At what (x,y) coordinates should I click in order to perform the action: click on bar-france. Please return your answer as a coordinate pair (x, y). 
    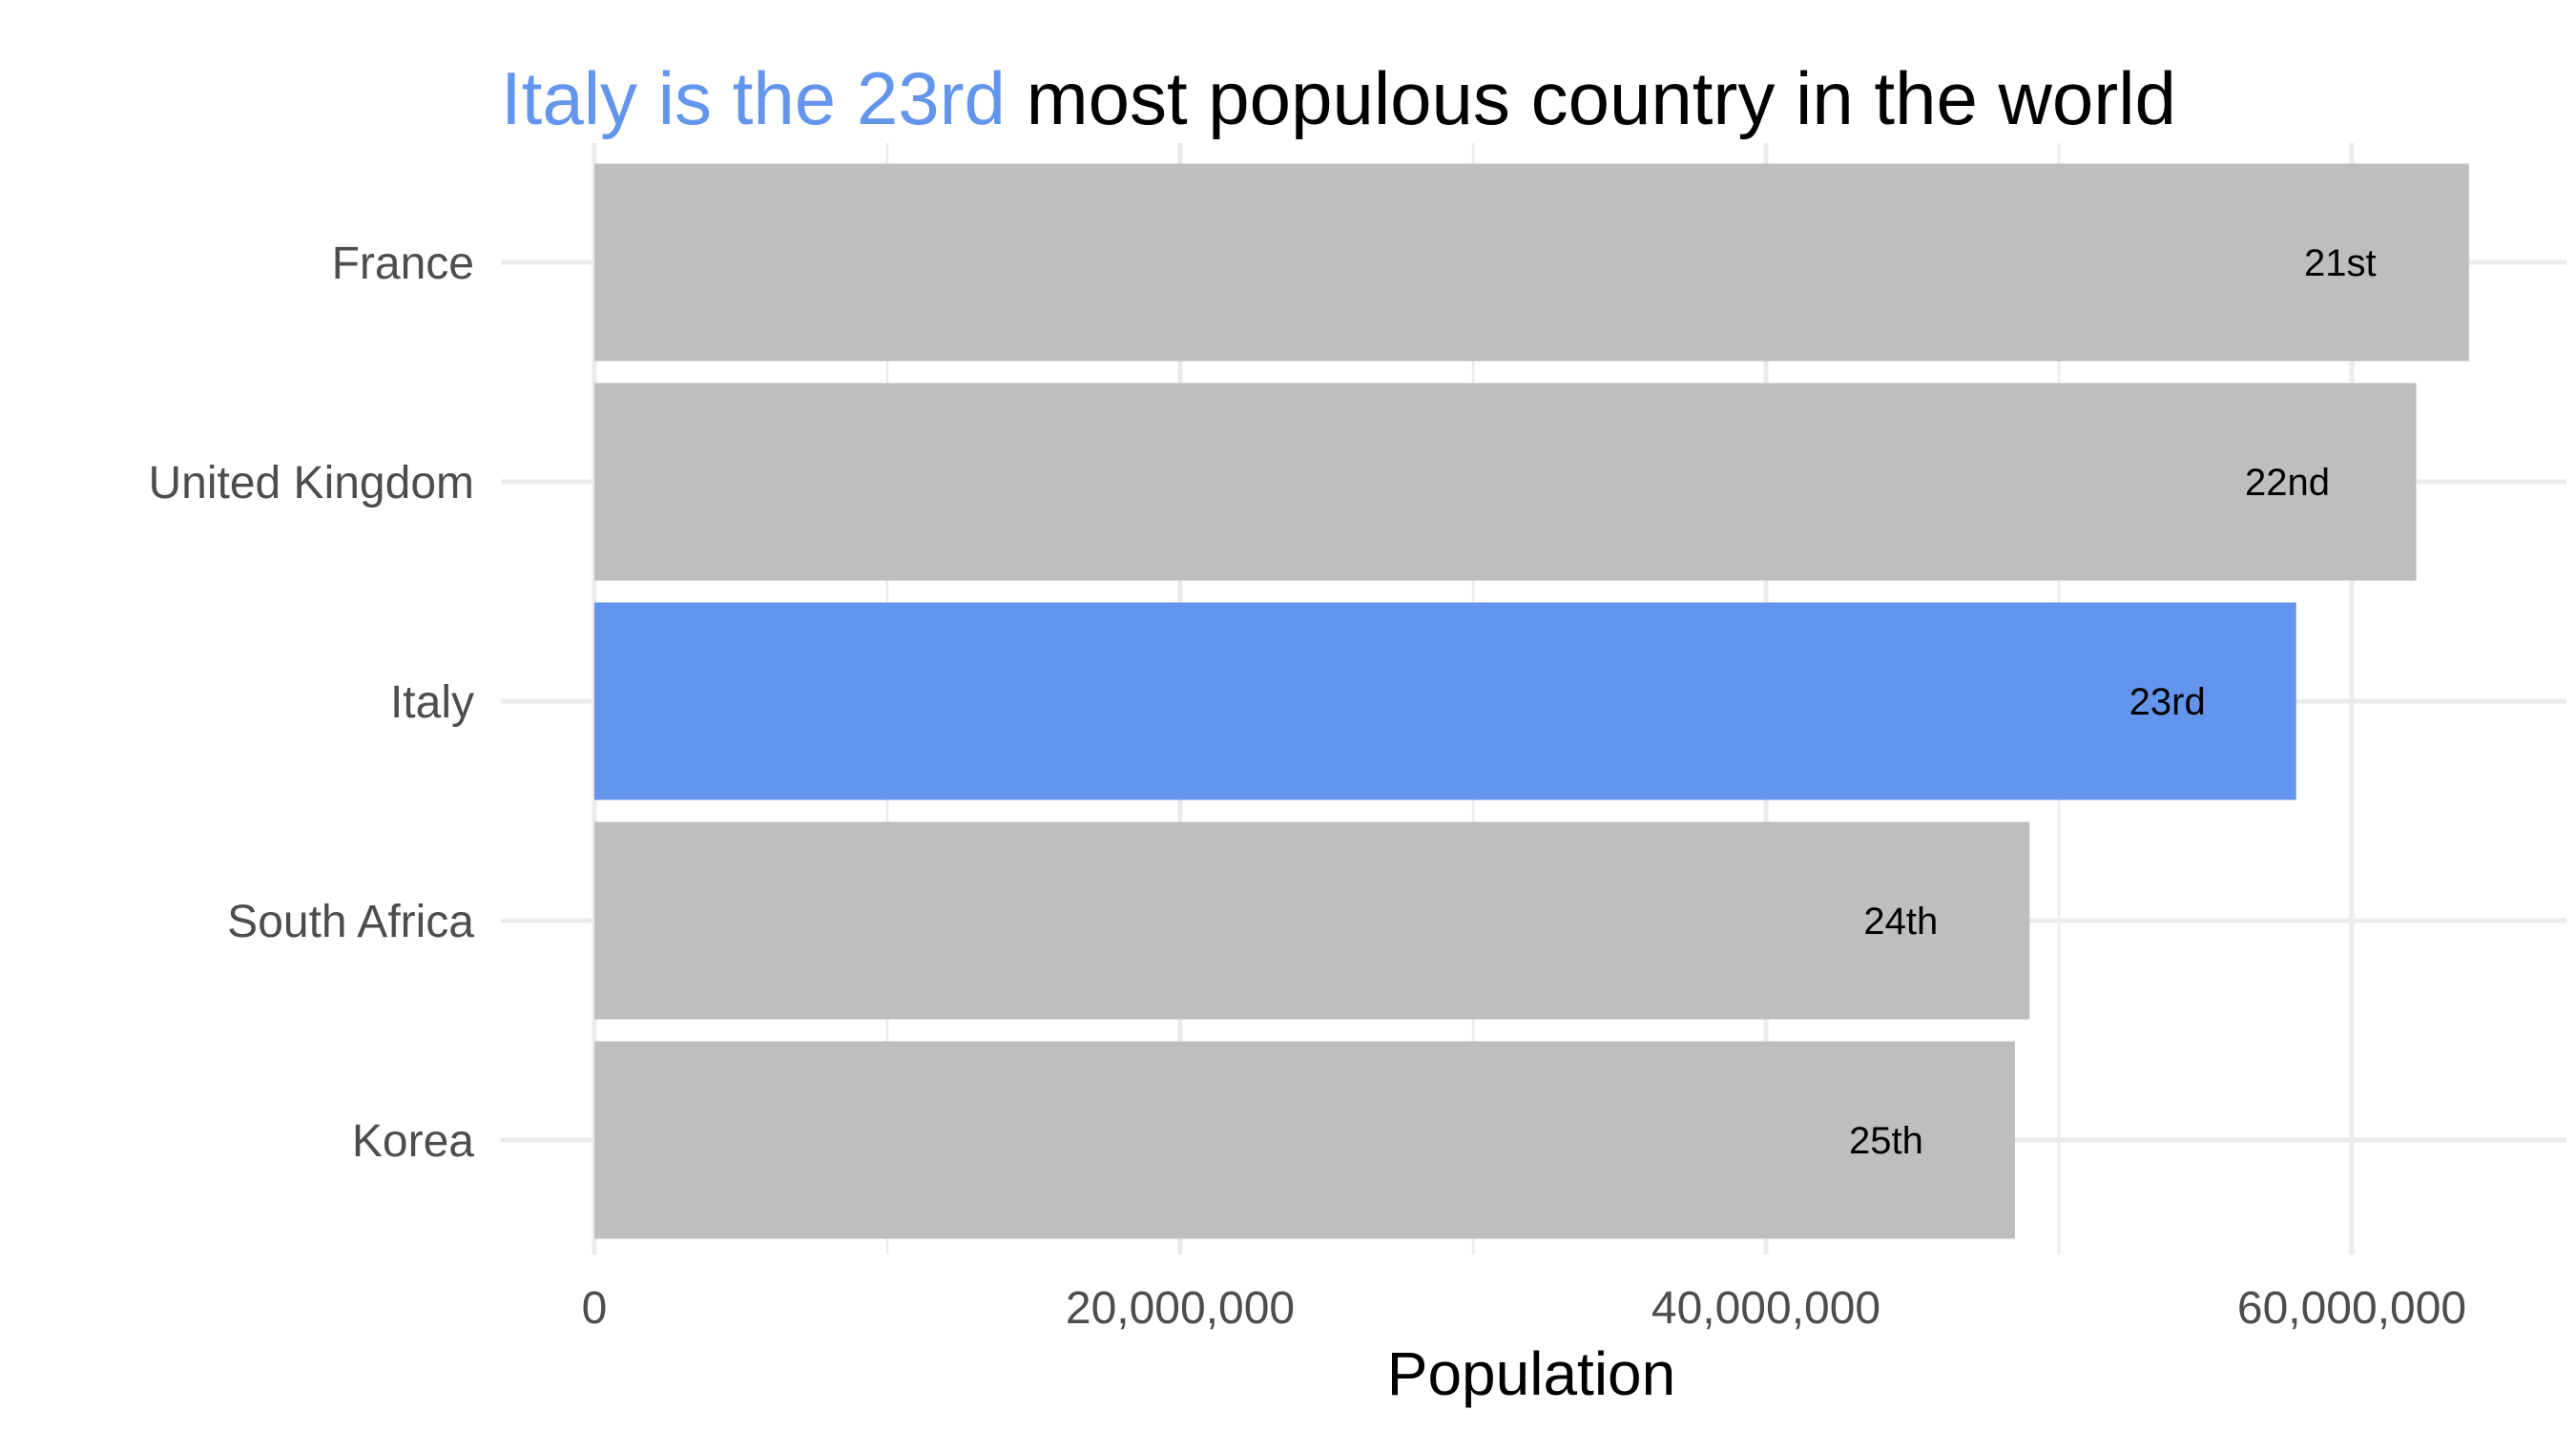
    Looking at the image, I should click on (1531, 262).